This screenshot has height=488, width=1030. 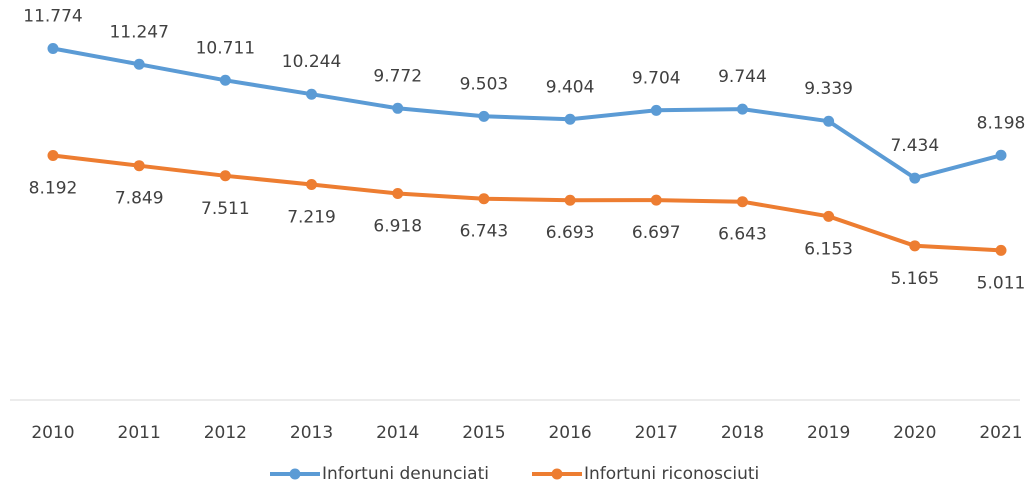 I want to click on data-label: 7.219, so click(x=311, y=218).